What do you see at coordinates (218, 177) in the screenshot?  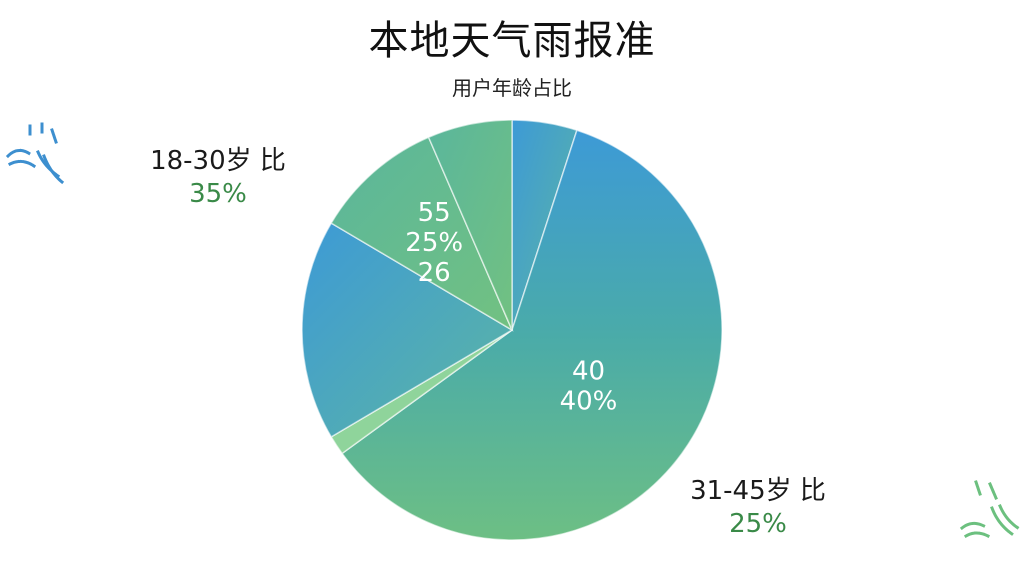 I see `callout-18-30: 18-30岁 比 35%` at bounding box center [218, 177].